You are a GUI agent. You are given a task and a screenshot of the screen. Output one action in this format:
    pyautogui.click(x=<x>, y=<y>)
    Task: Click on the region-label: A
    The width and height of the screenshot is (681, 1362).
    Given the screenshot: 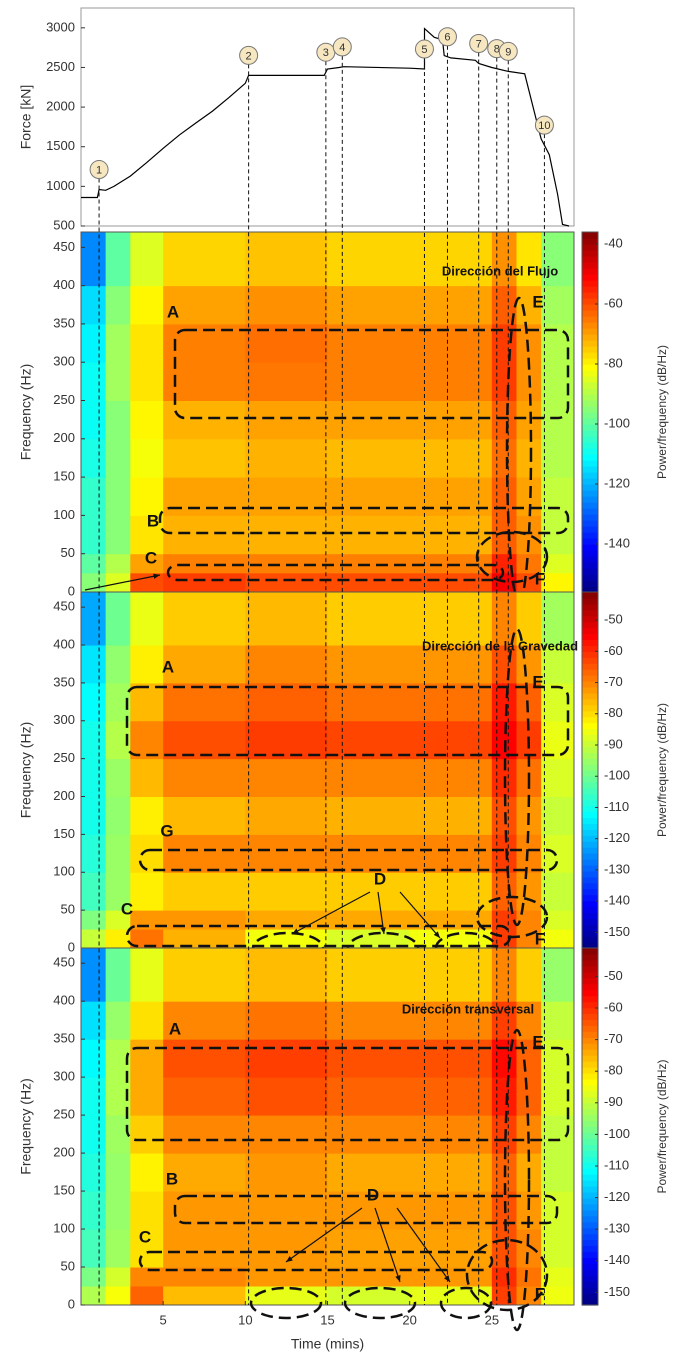 What is the action you would take?
    pyautogui.click(x=175, y=1028)
    